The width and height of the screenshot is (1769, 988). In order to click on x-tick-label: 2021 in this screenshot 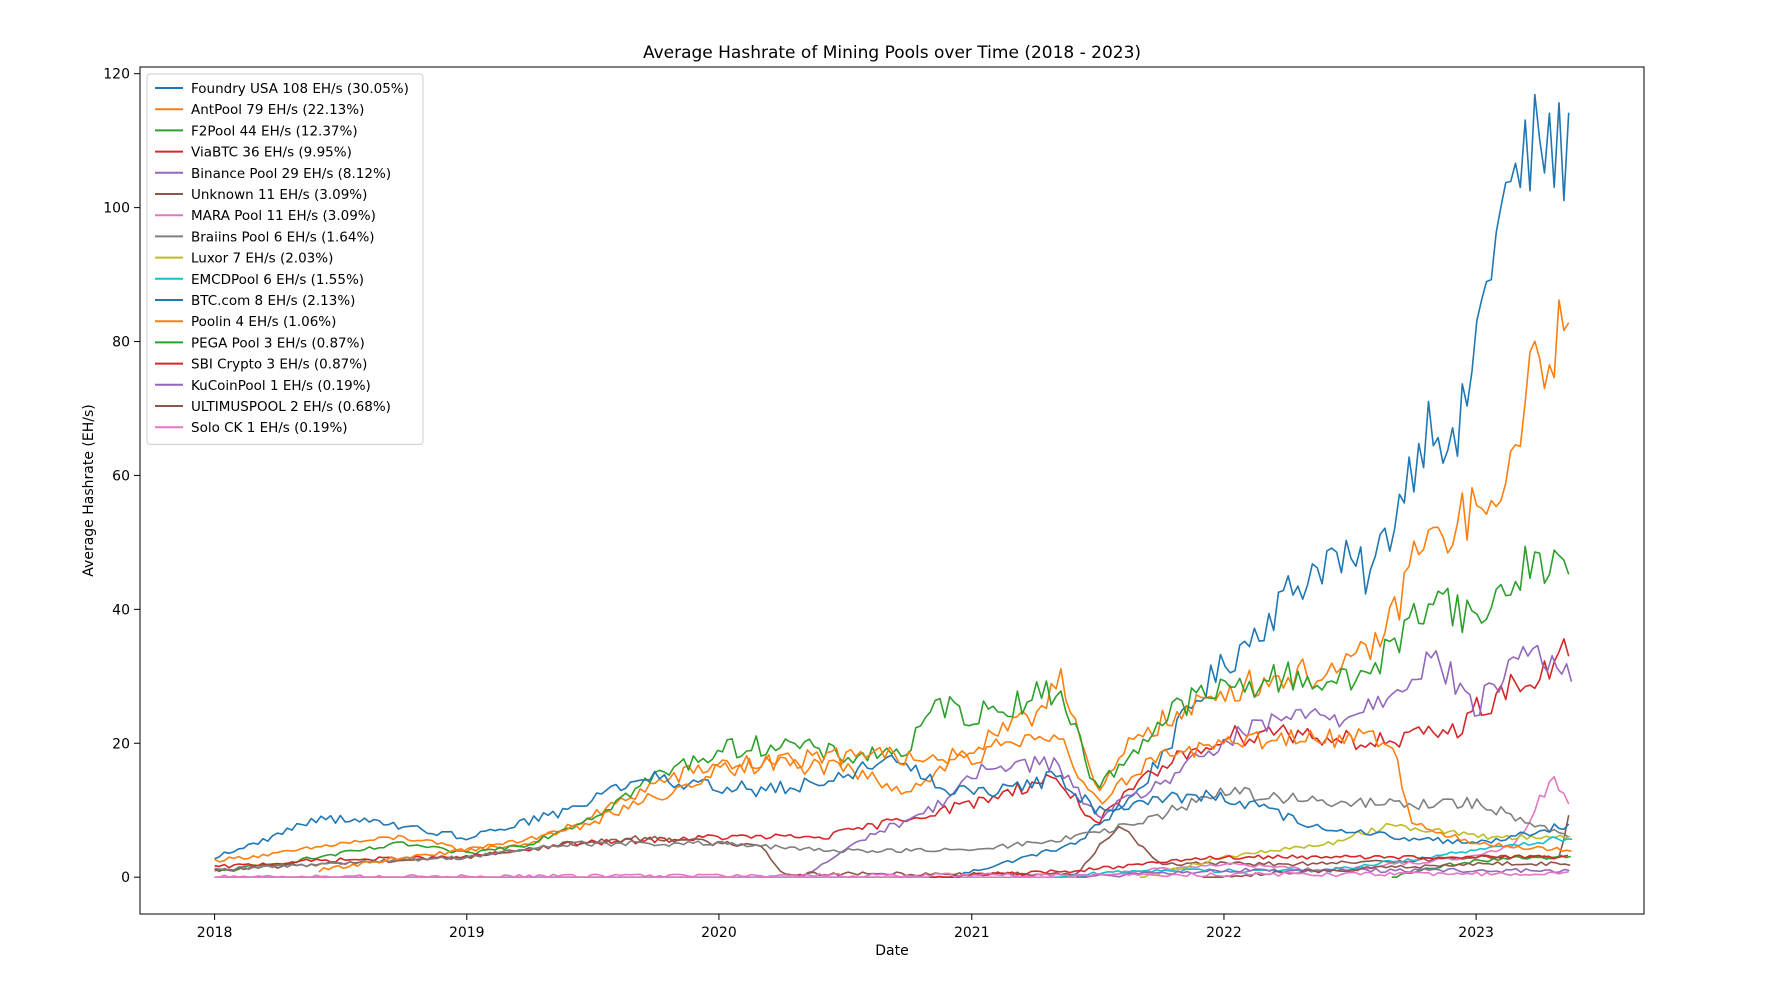, I will do `click(972, 933)`.